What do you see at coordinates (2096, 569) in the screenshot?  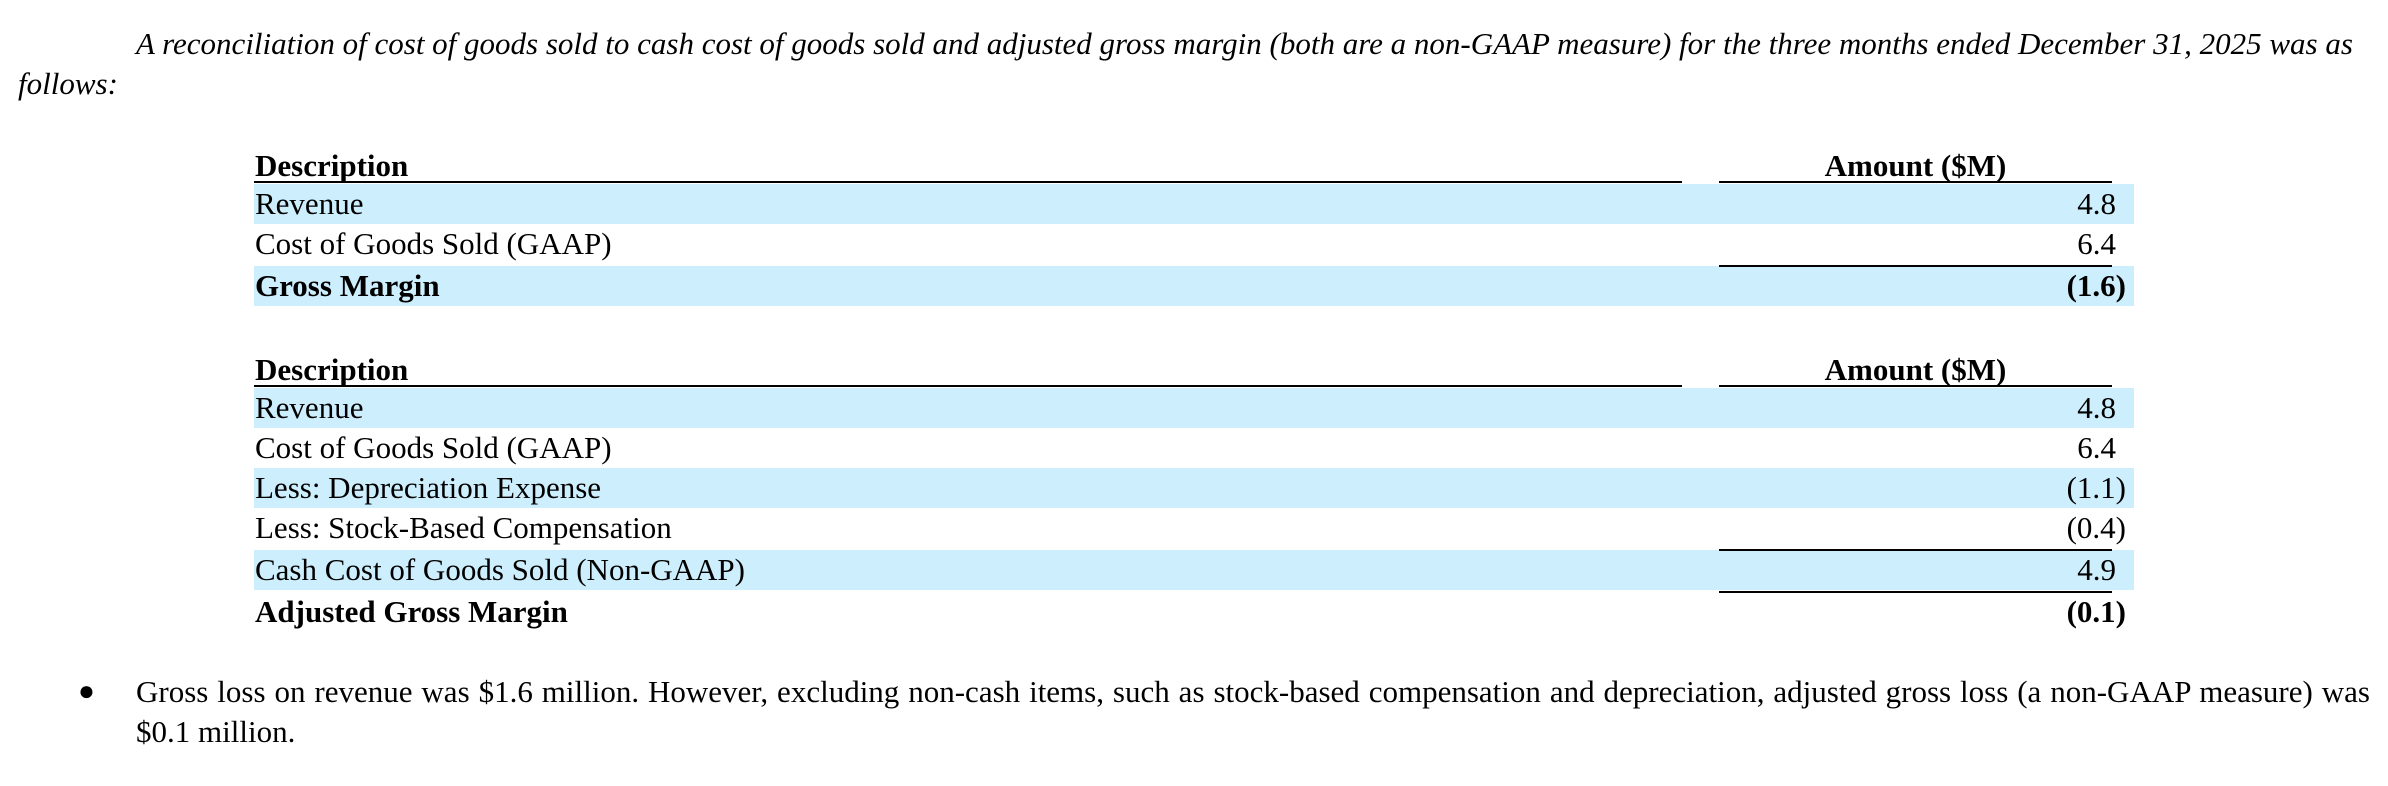 I see `row-amount: 4.9` at bounding box center [2096, 569].